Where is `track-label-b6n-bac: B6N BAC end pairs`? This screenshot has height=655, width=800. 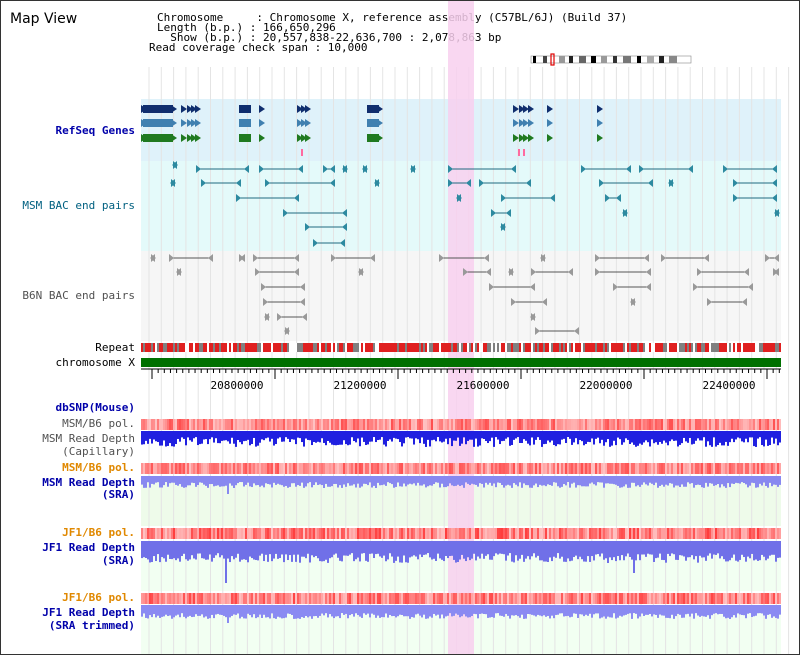 track-label-b6n-bac: B6N BAC end pairs is located at coordinates (78, 295).